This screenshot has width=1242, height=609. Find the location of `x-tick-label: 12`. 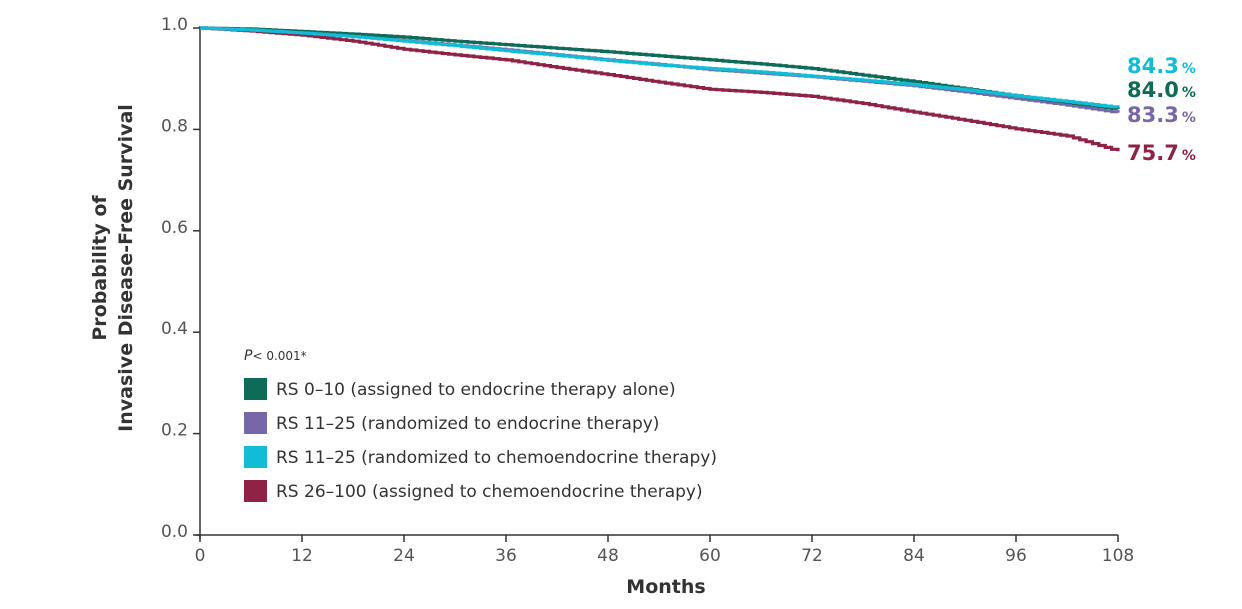

x-tick-label: 12 is located at coordinates (302, 556).